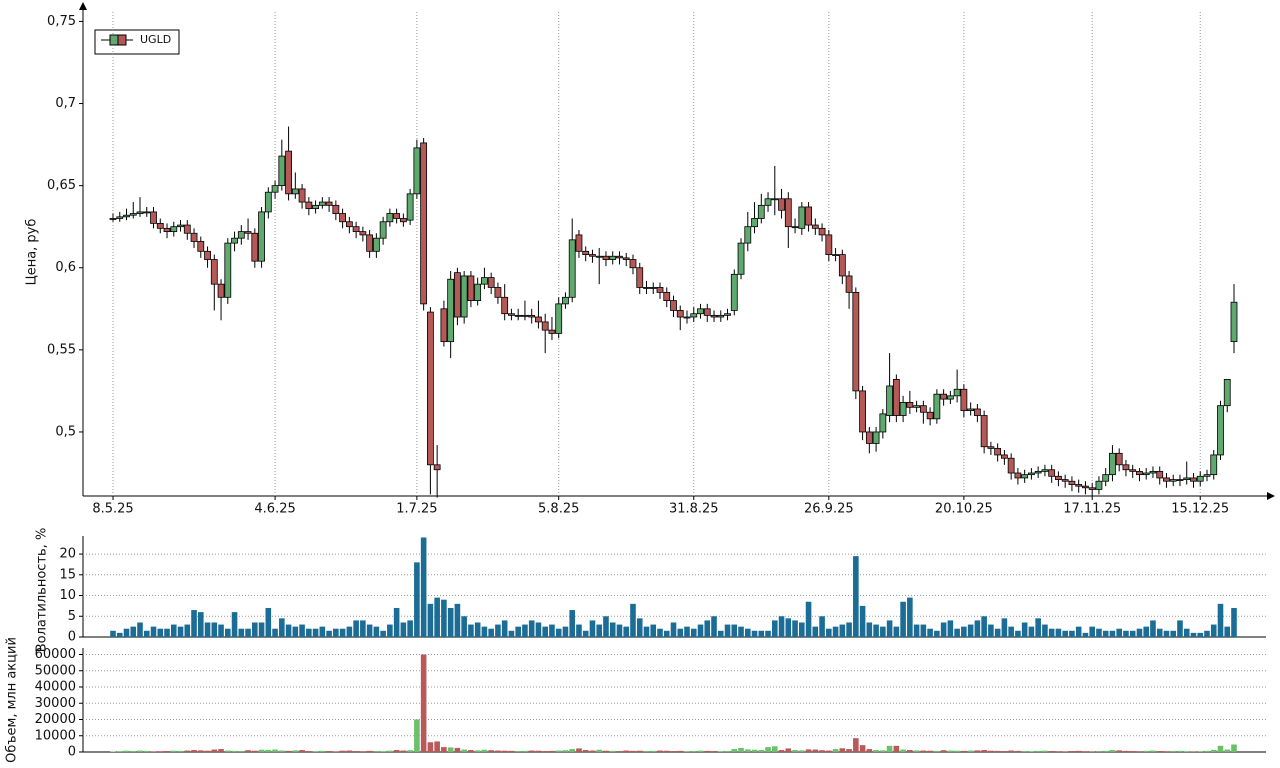 This screenshot has height=768, width=1280. I want to click on legend-label: UGLD, so click(155, 39).